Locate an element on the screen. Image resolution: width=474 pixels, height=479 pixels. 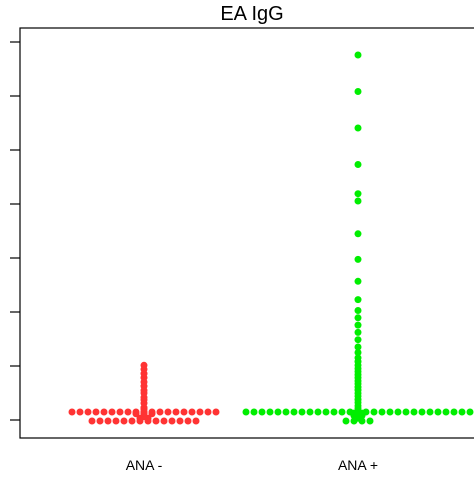
y-axis-ticks is located at coordinates (15, 231).